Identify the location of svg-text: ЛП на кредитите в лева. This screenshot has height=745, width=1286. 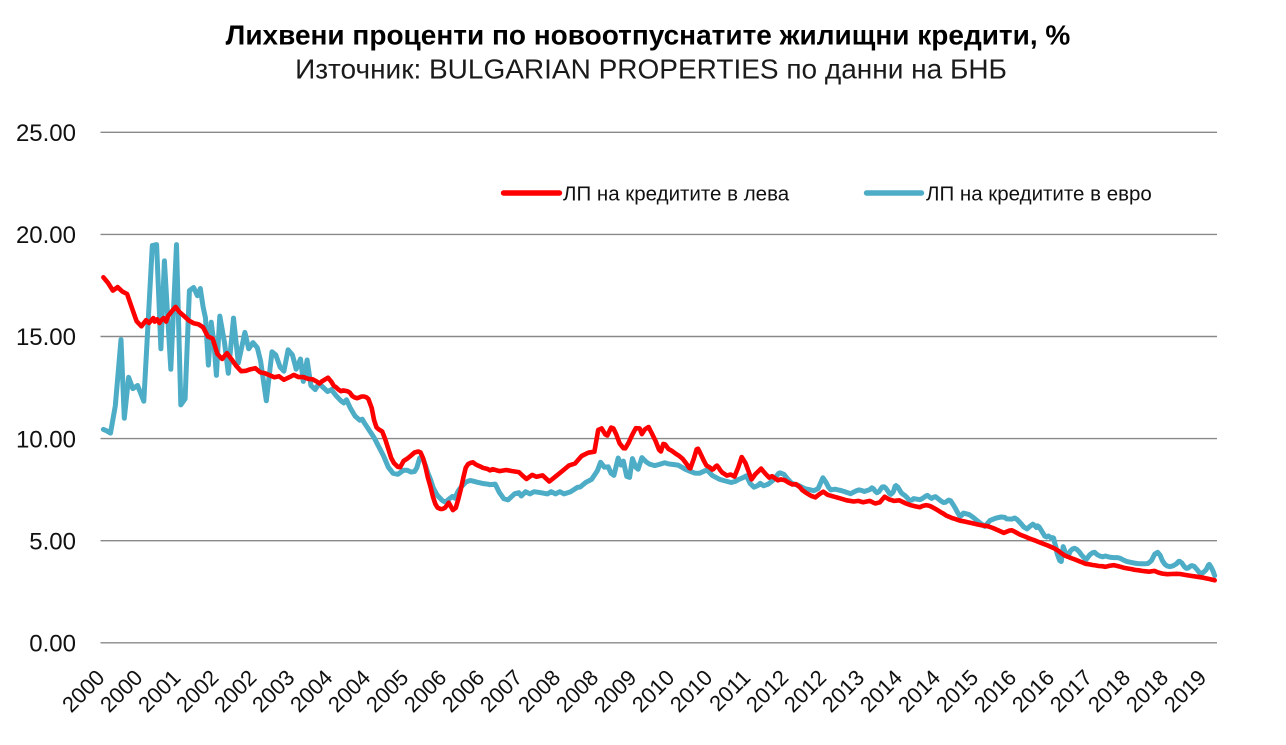
(676, 194).